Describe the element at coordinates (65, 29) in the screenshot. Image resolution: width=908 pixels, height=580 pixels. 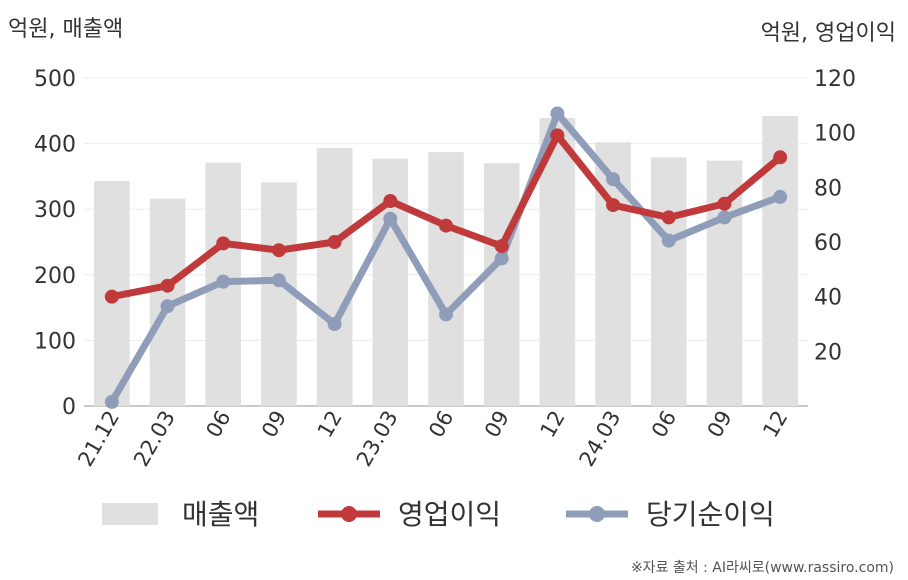
I see `left-axis-unit: 억원, 매출액` at that location.